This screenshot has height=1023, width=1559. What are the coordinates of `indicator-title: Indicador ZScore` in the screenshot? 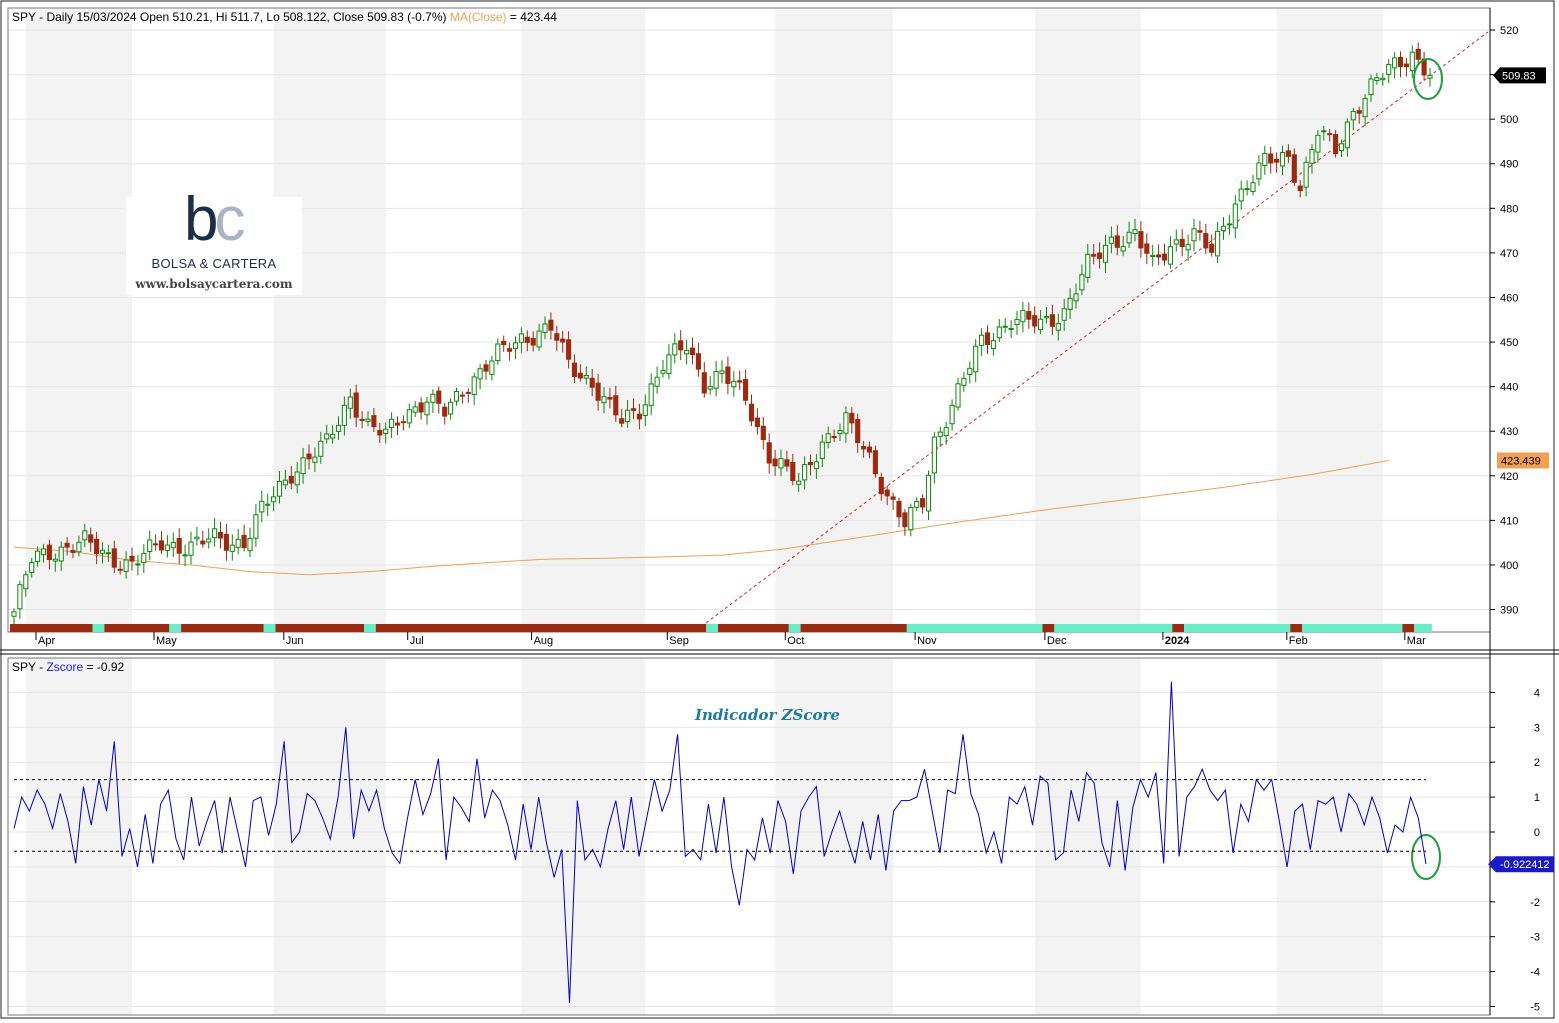 It's located at (767, 715).